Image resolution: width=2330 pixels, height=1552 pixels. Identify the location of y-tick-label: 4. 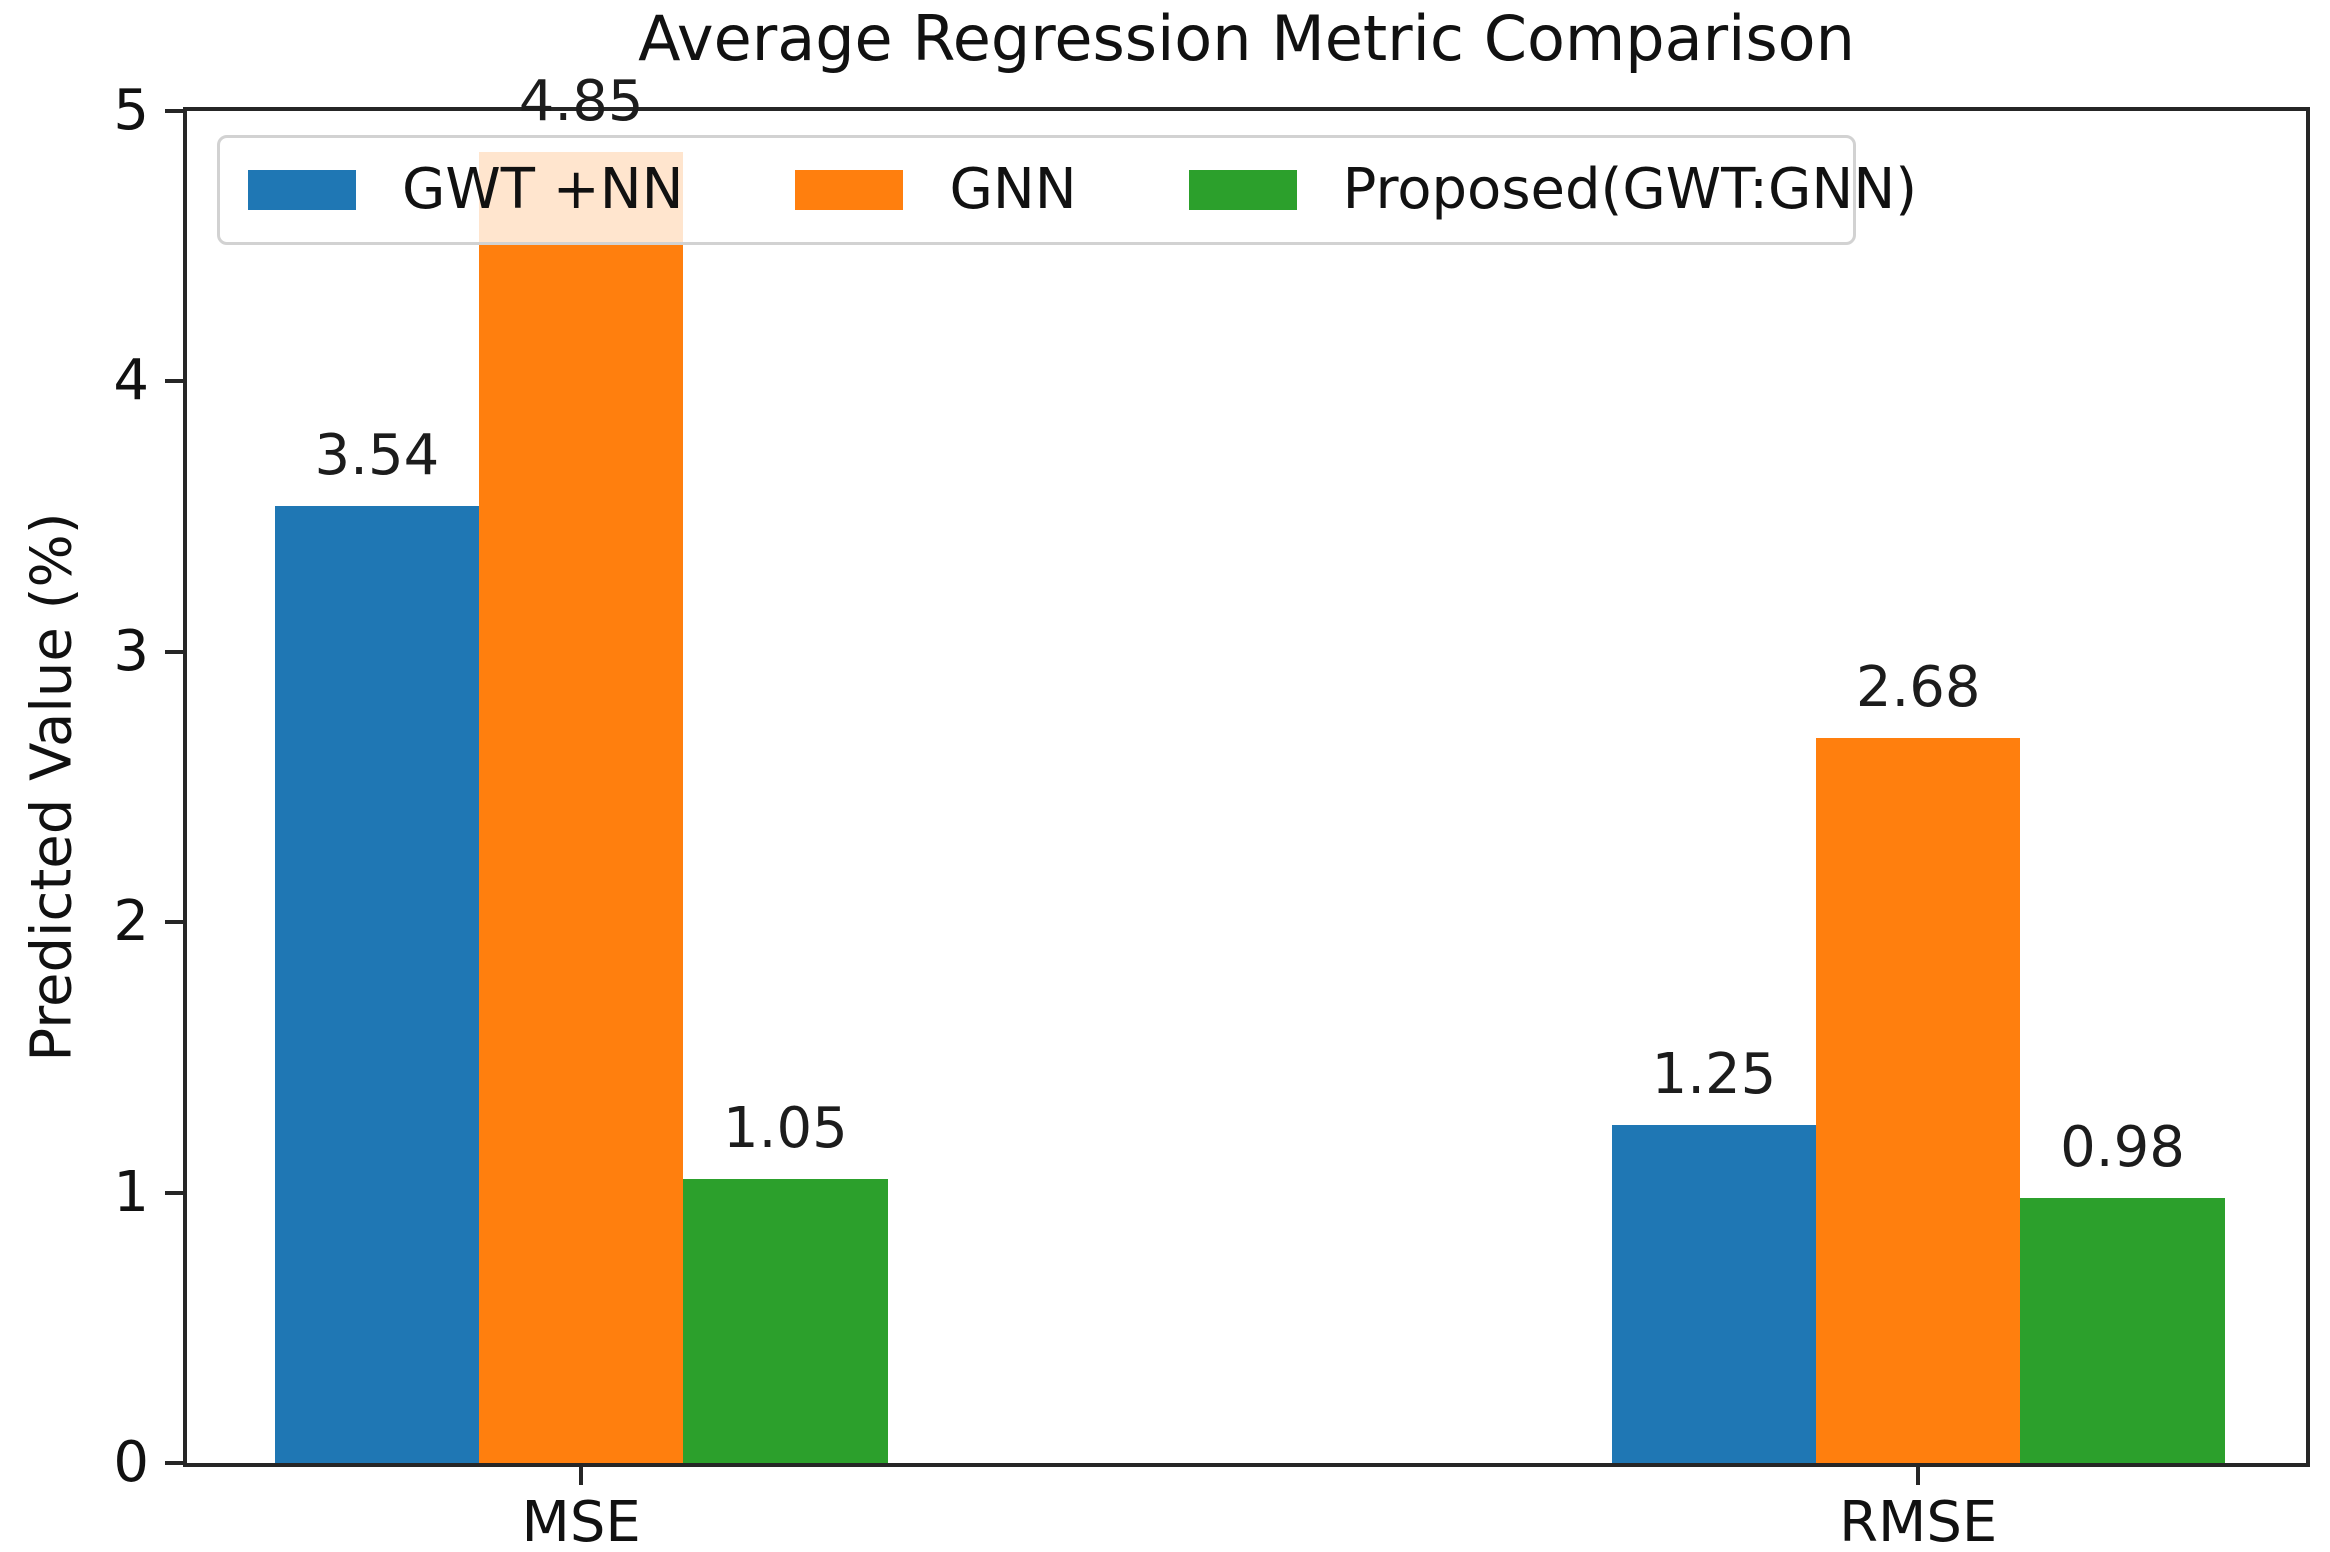
(131, 381).